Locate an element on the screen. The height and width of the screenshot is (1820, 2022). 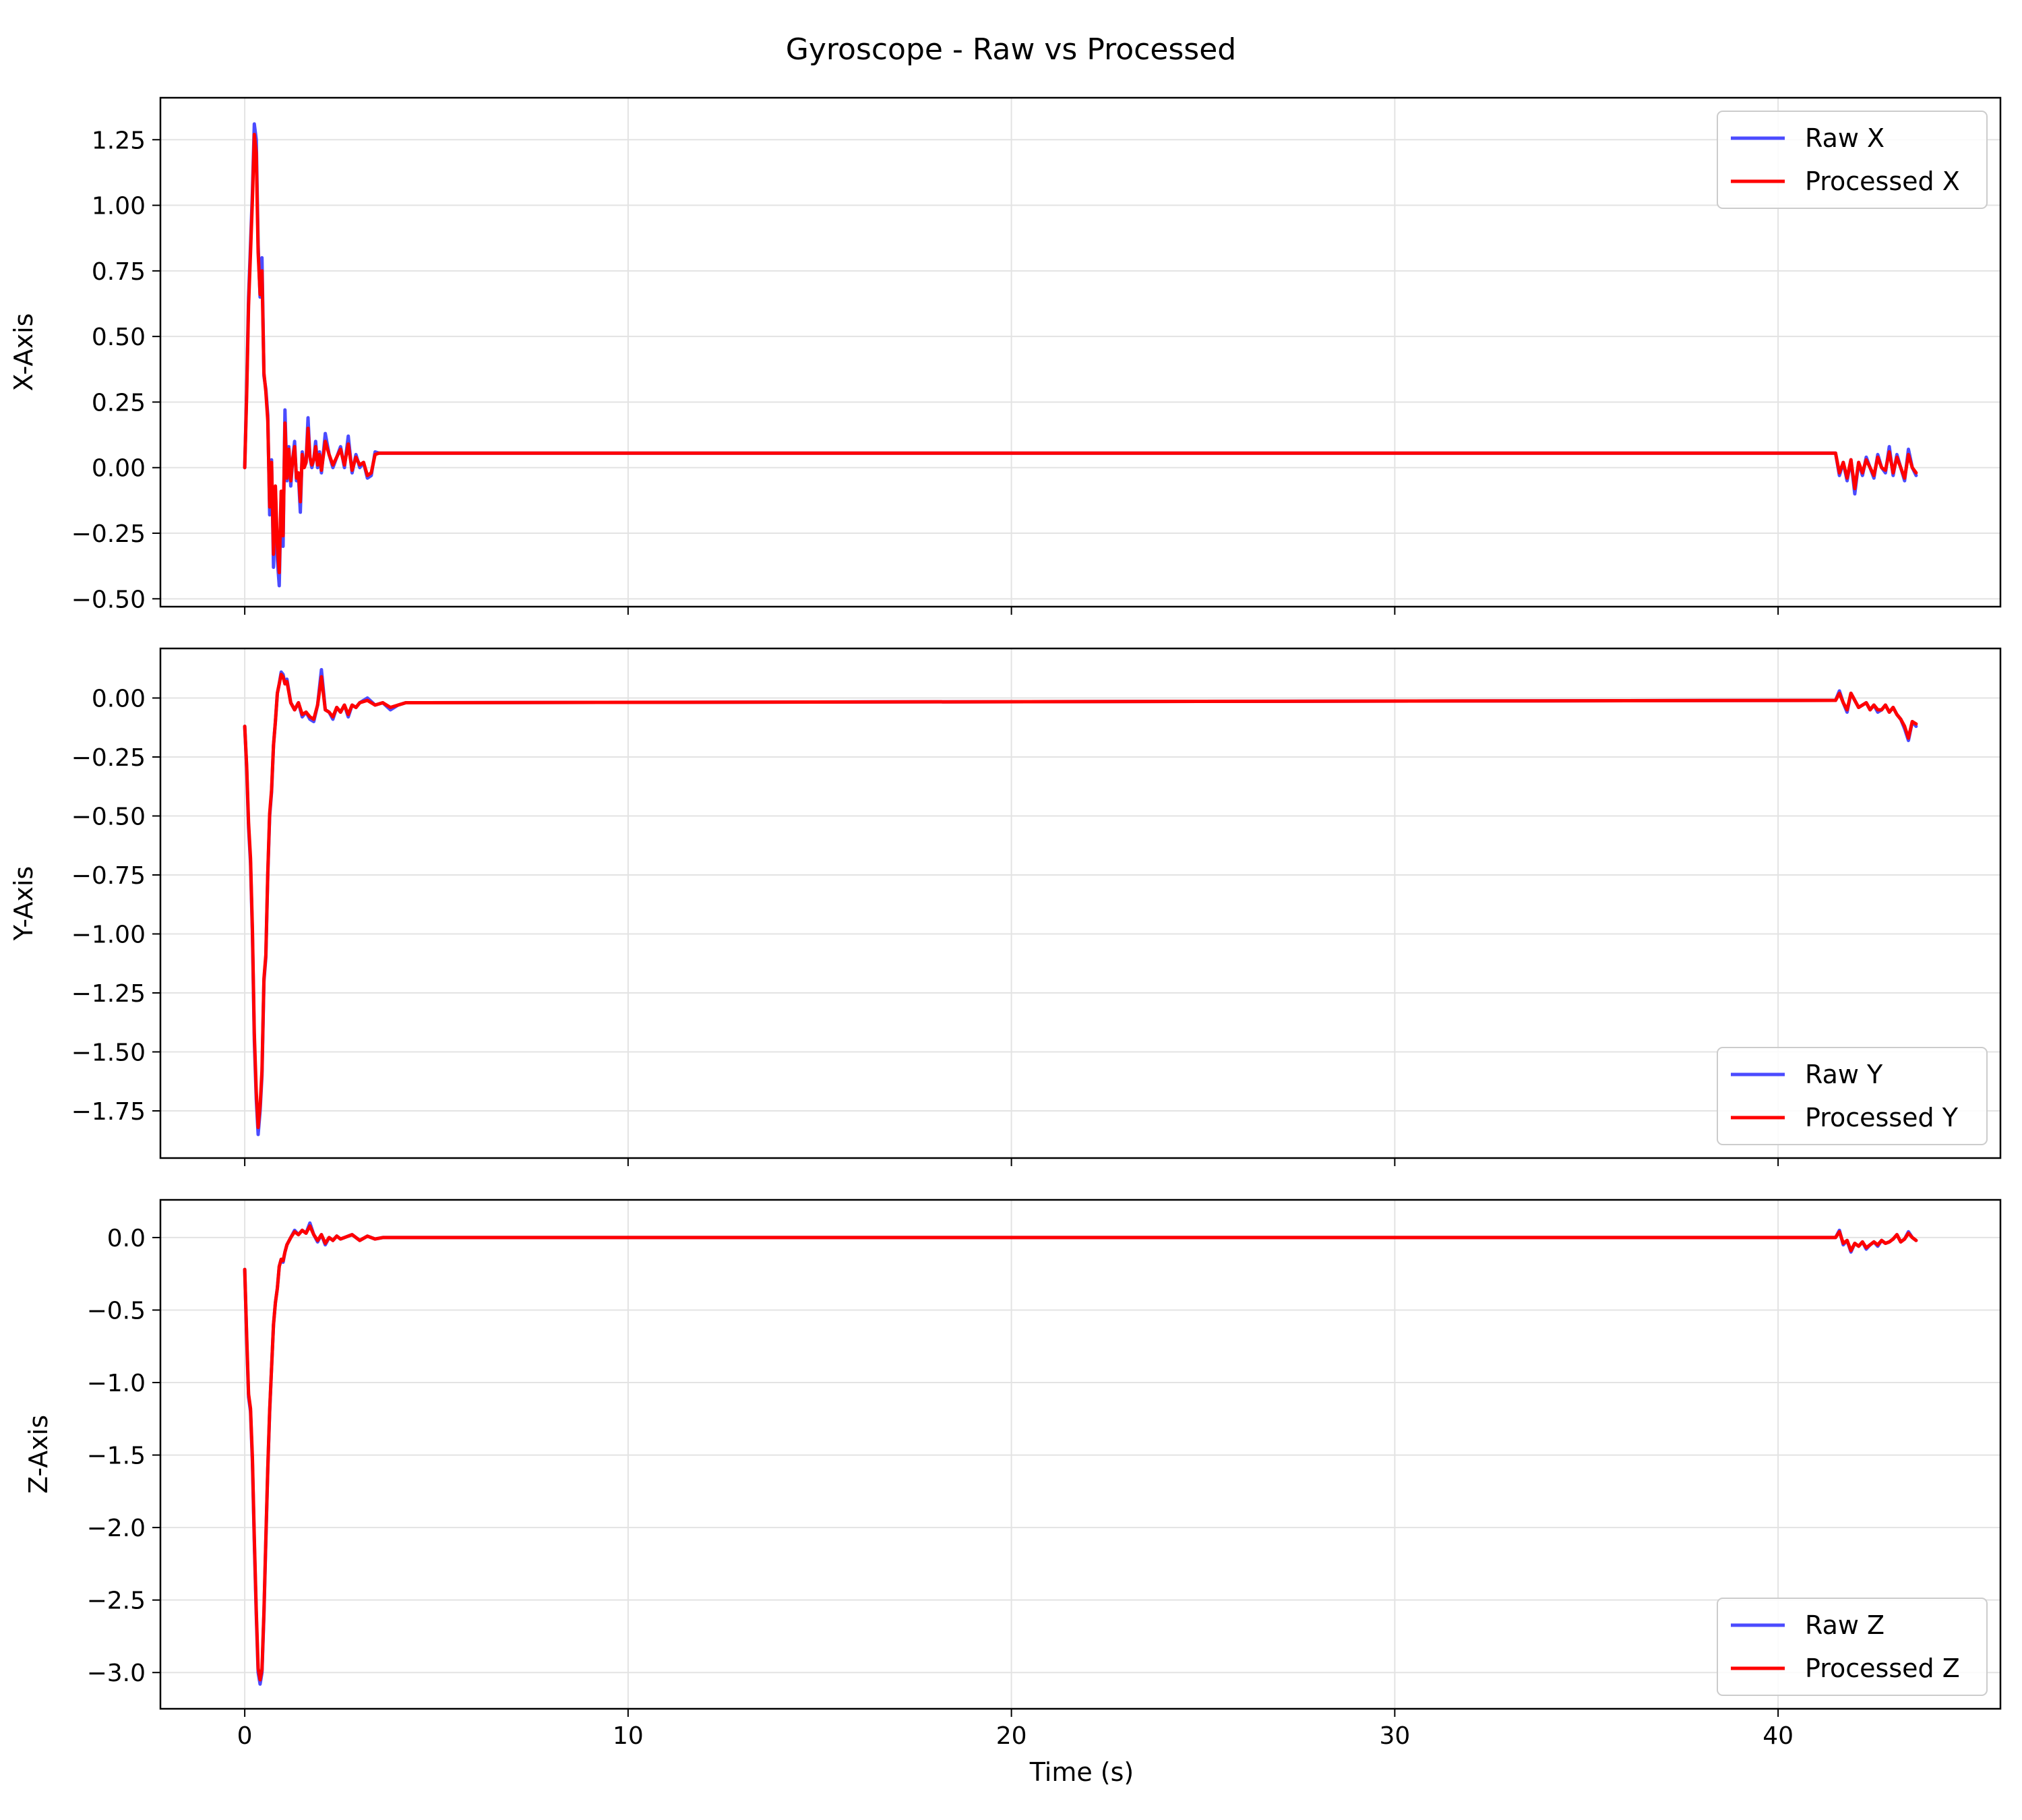
x-y-tick-label: −0.25 is located at coordinates (109, 534).